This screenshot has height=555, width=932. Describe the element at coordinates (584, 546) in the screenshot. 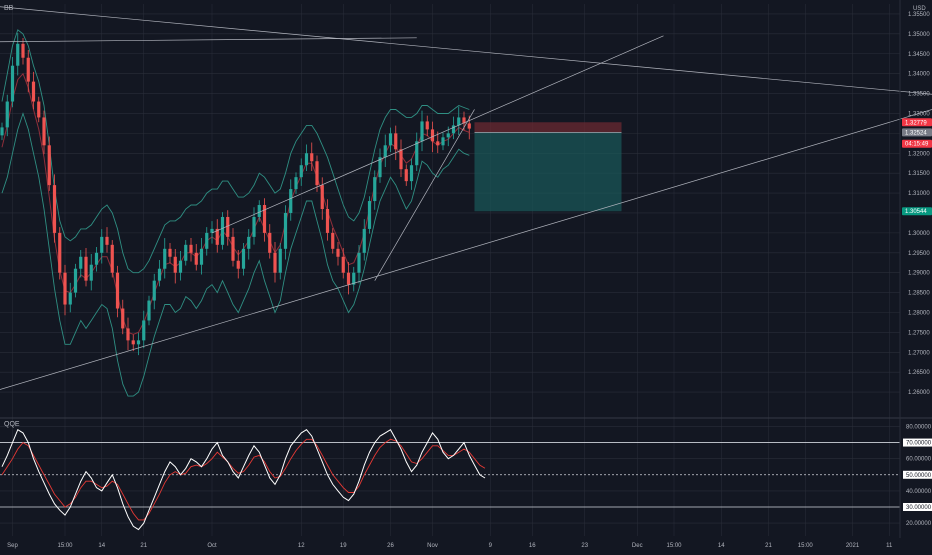

I see `time-tick-label: 23` at that location.